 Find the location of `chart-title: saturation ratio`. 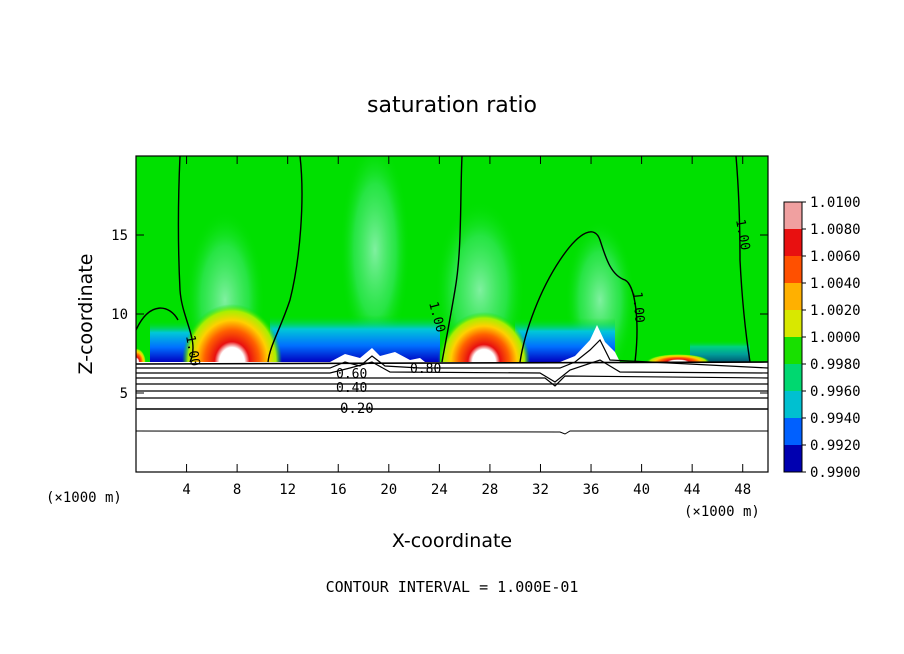

chart-title: saturation ratio is located at coordinates (452, 105).